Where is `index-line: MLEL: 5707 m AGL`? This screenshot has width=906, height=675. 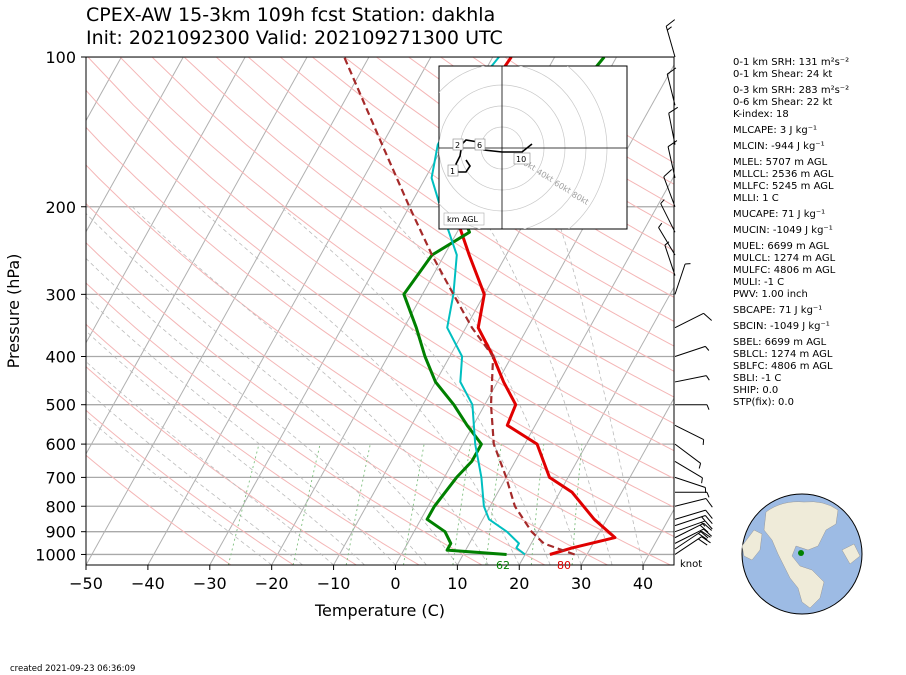
index-line: MLEL: 5707 m AGL is located at coordinates (780, 162).